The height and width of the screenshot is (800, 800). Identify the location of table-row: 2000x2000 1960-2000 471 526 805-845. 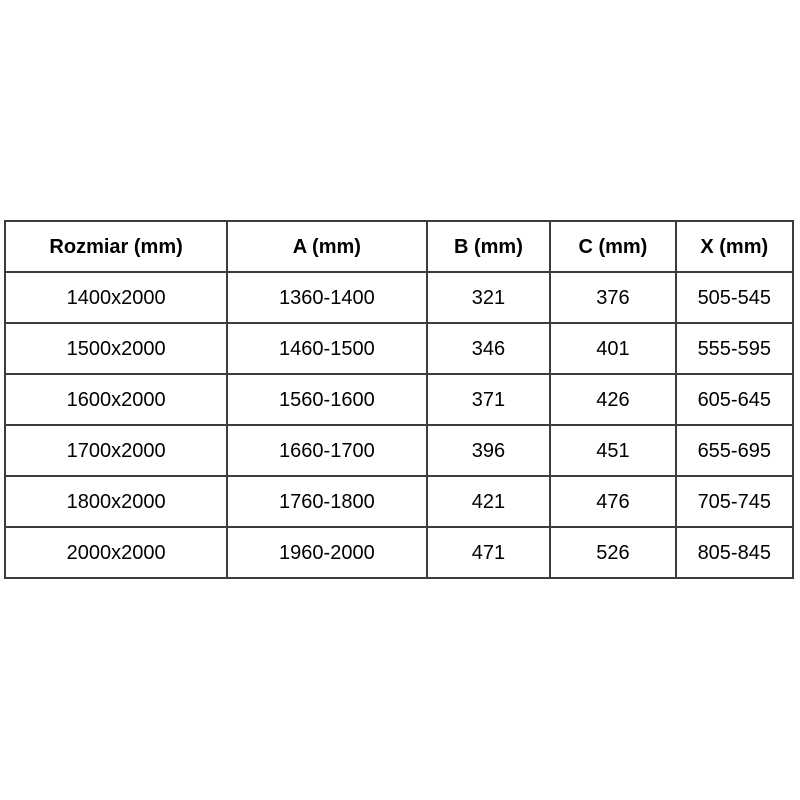
(399, 552).